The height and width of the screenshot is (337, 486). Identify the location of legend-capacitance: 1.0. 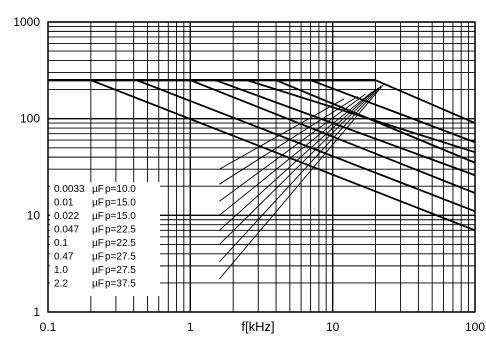
(61, 270).